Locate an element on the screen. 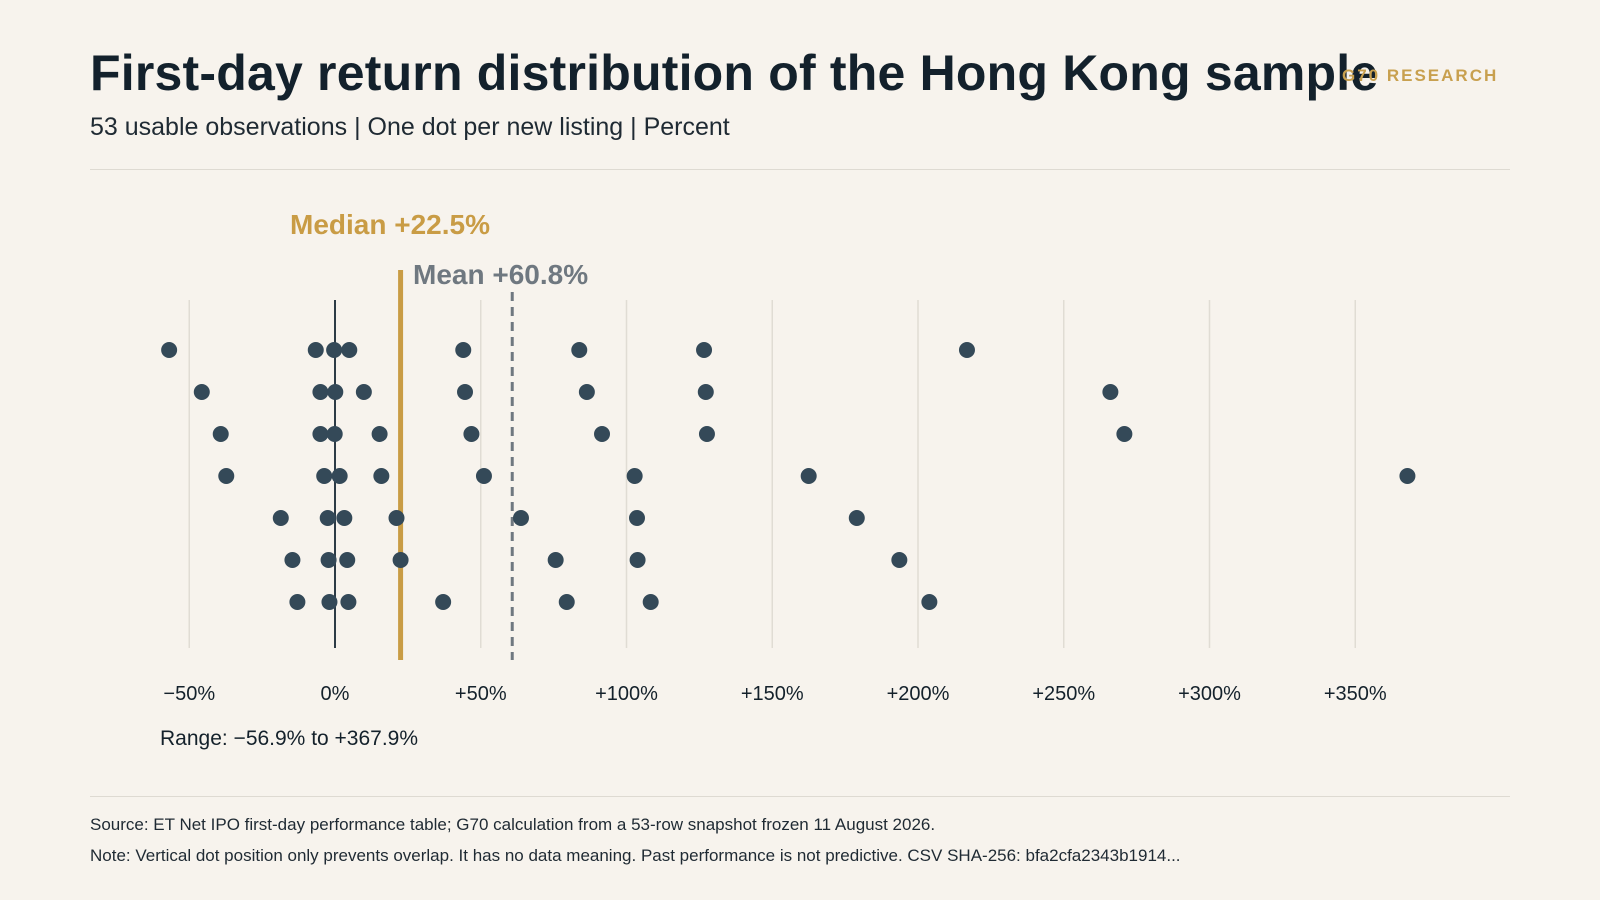 The width and height of the screenshot is (1600, 900). brand-logo-text: G70 RESEARCH is located at coordinates (1420, 75).